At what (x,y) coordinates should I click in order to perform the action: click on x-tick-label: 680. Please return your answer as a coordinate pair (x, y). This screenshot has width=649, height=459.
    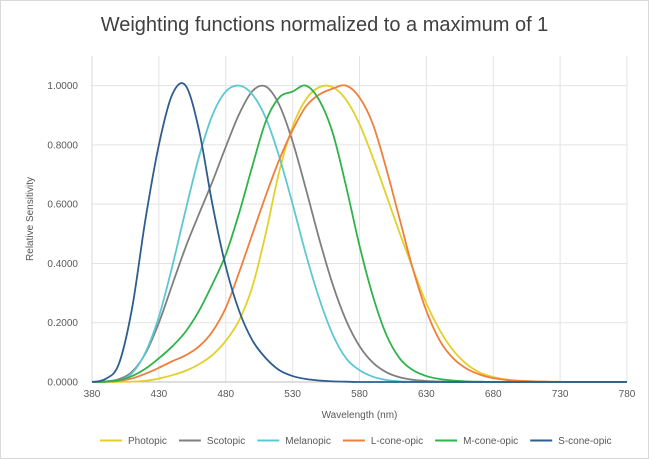
    Looking at the image, I should click on (493, 394).